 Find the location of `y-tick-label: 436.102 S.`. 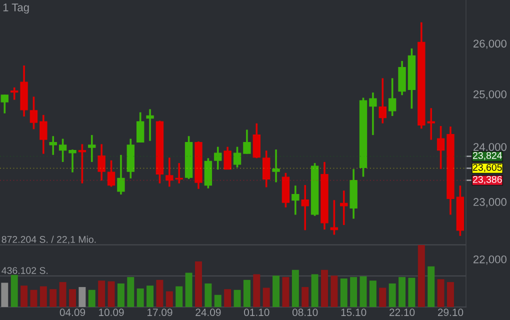

y-tick-label: 436.102 S. is located at coordinates (25, 270).